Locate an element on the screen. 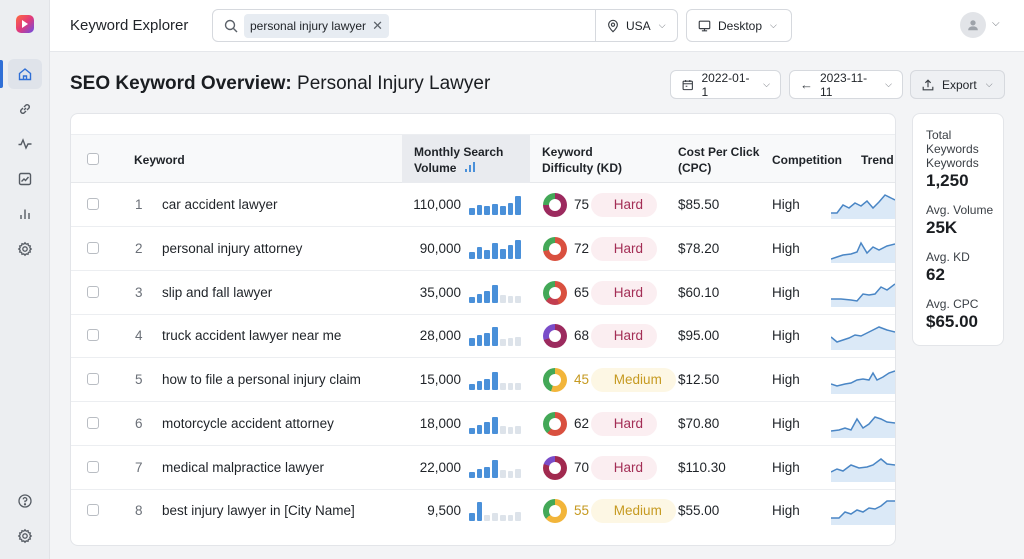 Image resolution: width=1024 pixels, height=559 pixels. kd-value: 68 is located at coordinates (582, 335).